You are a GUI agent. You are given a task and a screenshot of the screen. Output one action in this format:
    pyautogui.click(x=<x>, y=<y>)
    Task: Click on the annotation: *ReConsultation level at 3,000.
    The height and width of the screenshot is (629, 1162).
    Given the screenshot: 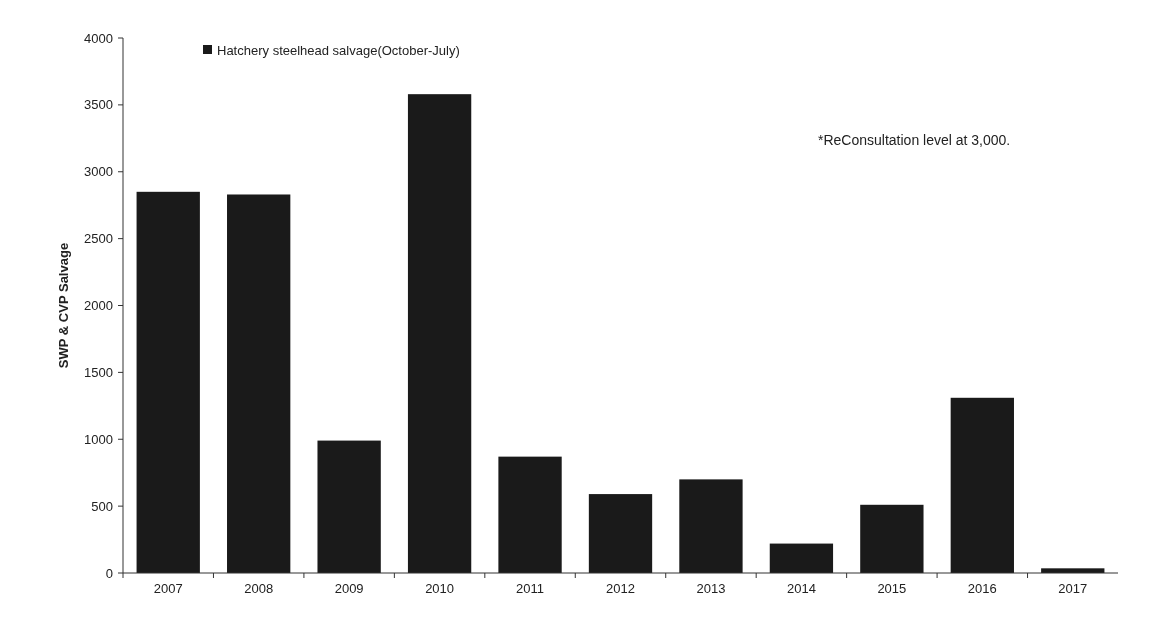 What is the action you would take?
    pyautogui.click(x=914, y=140)
    